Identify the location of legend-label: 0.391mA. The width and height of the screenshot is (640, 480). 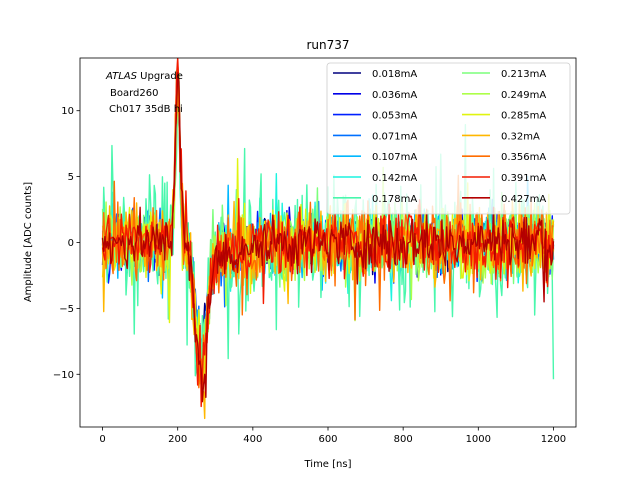
(523, 178).